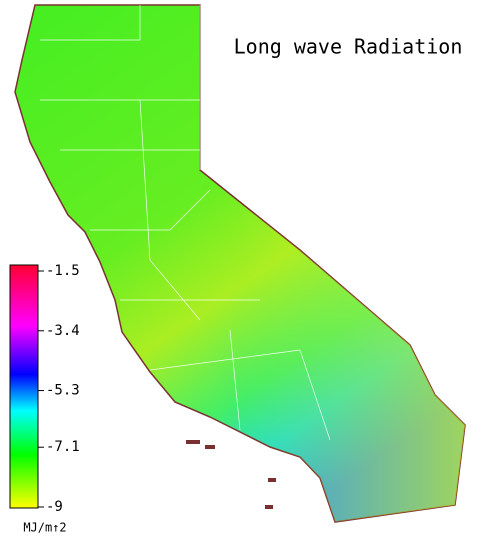  Describe the element at coordinates (63, 447) in the screenshot. I see `colorbar-tick-label: -7.1` at that location.